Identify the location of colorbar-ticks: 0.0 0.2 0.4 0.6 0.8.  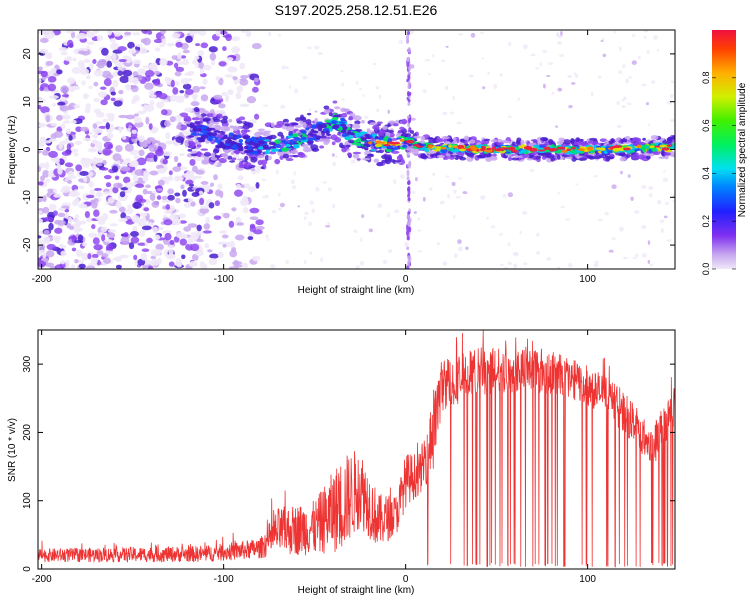
(718, 173).